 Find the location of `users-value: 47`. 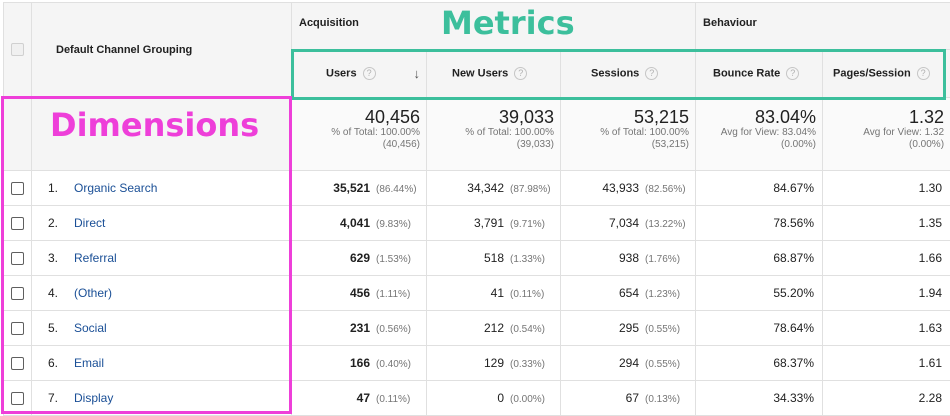

users-value: 47 is located at coordinates (363, 398).